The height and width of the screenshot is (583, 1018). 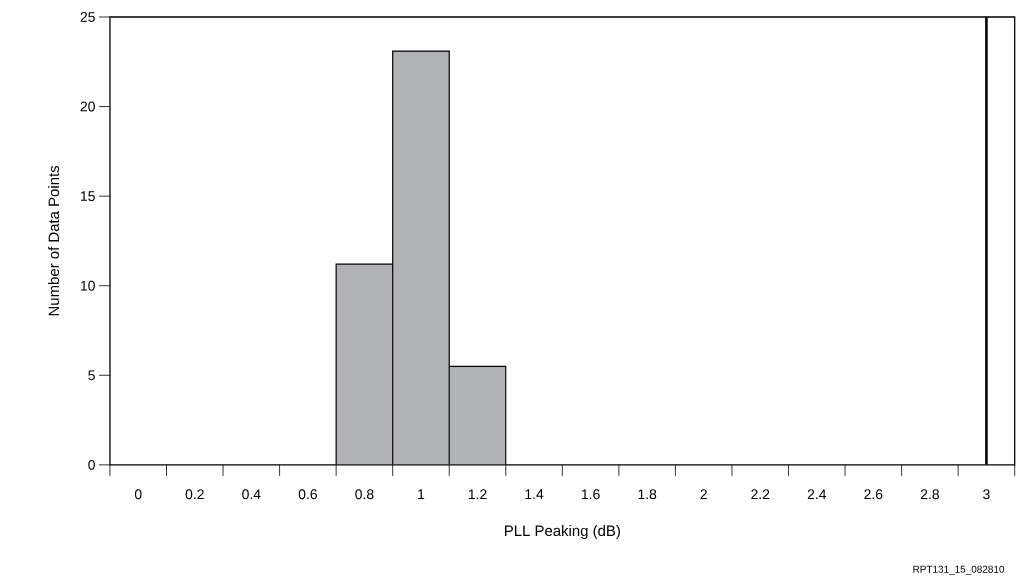 What do you see at coordinates (703, 494) in the screenshot?
I see `x-tick-label: 2` at bounding box center [703, 494].